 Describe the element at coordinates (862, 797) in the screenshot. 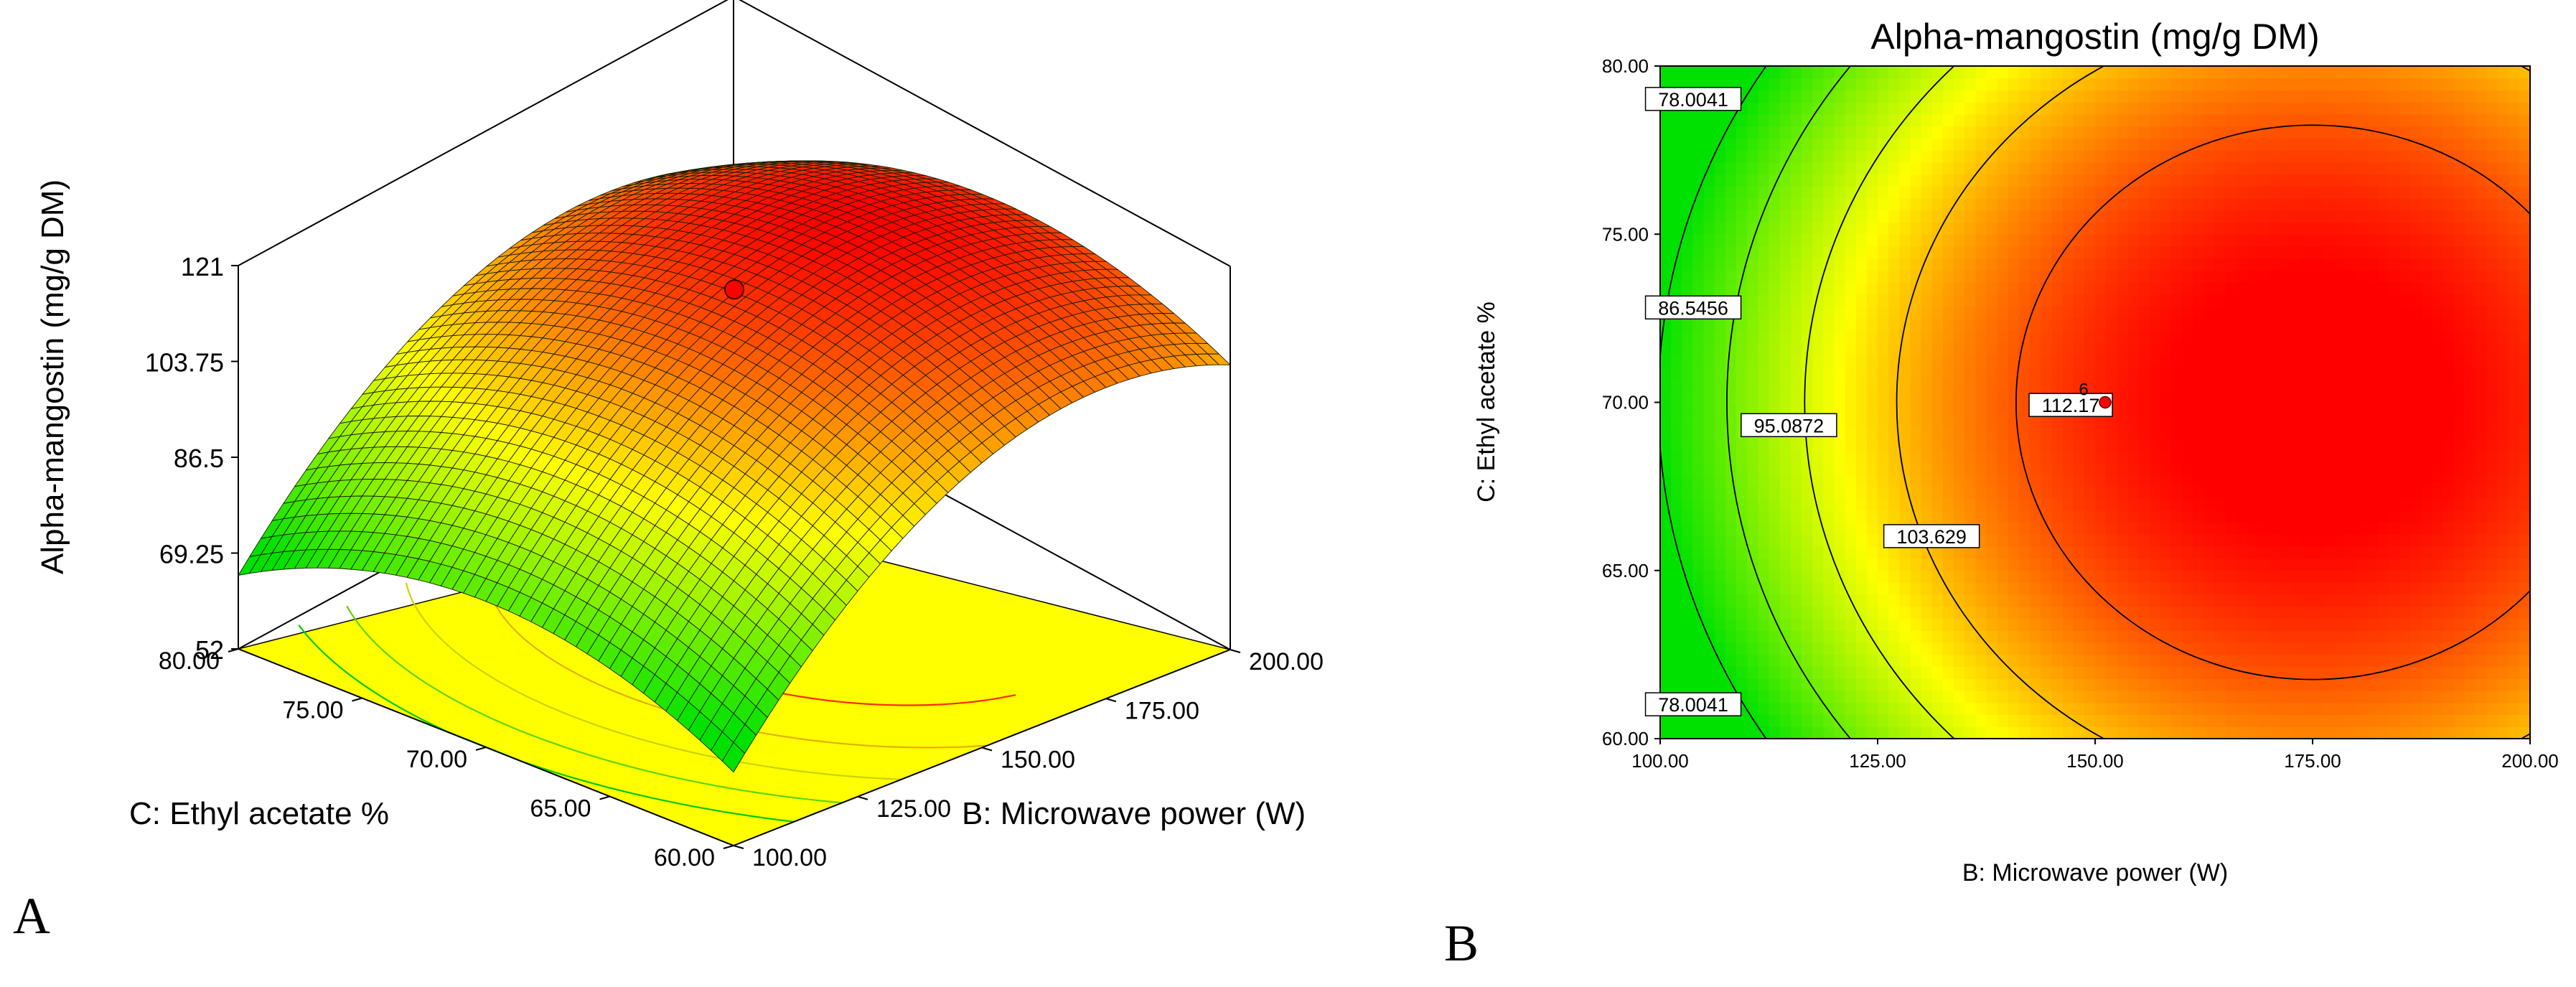

I see `x-tick-mark` at that location.